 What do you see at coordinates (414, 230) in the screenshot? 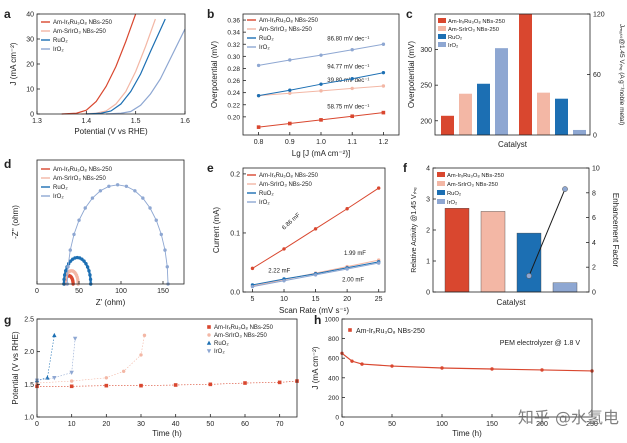
I see `panel-f-ylabel: Relative Activity @1.45 Vᵣₕₑ` at bounding box center [414, 230].